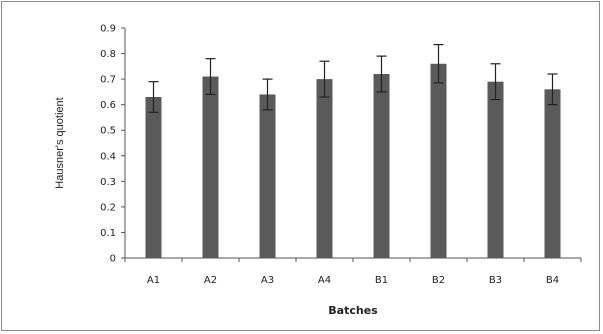  I want to click on bar-b1, so click(381, 166).